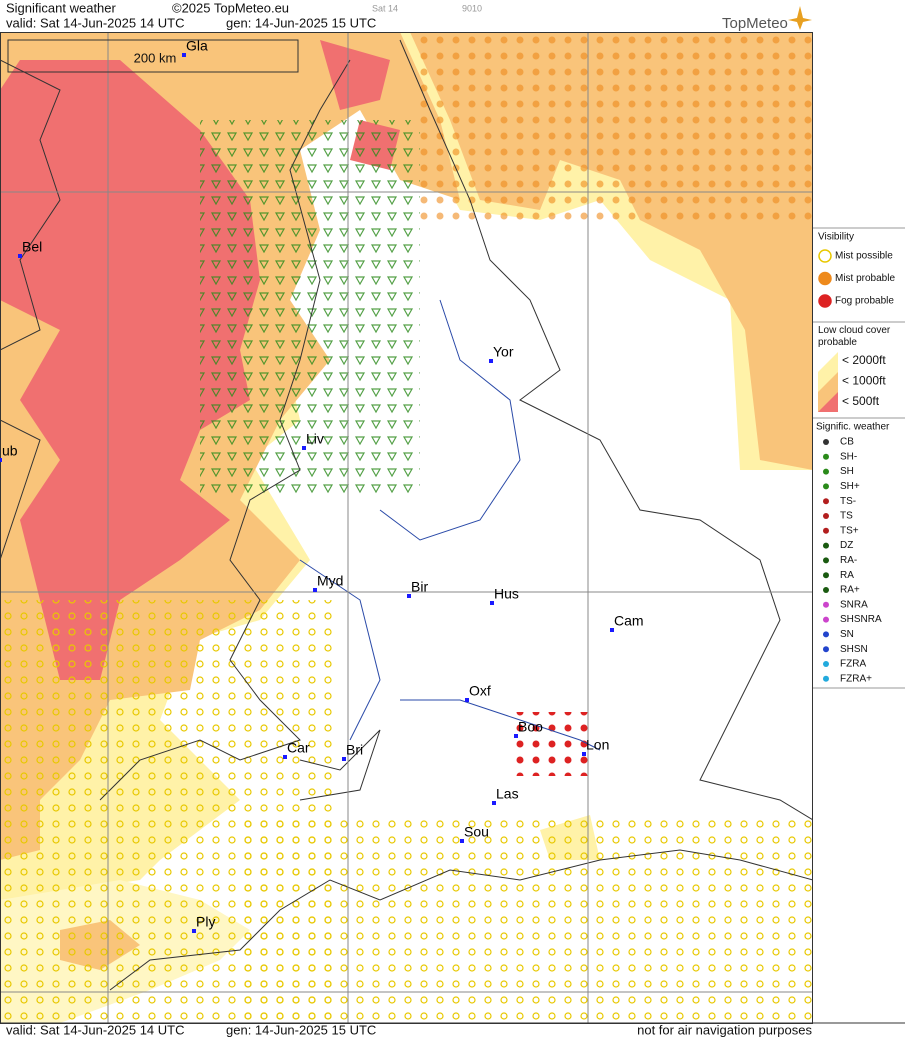  Describe the element at coordinates (205, 922) in the screenshot. I see `city-label: Ply` at that location.